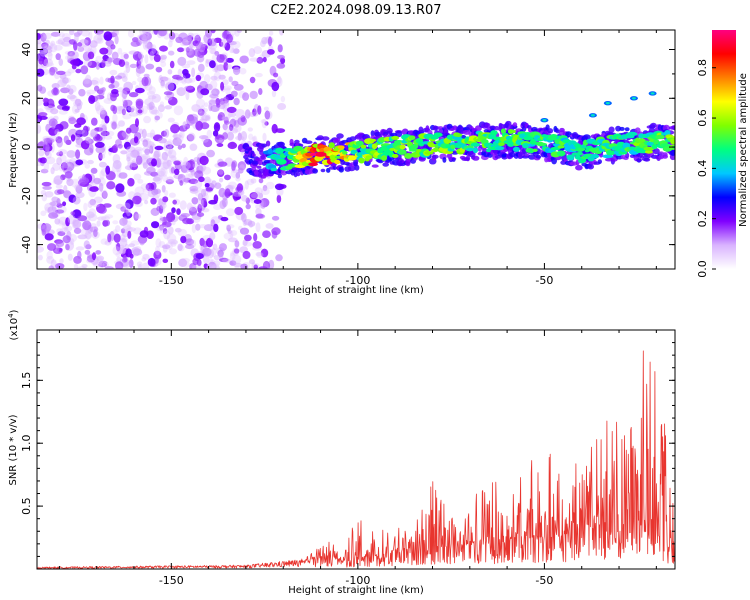  I want to click on spectrogram-y-tick-label: -20, so click(26, 196).